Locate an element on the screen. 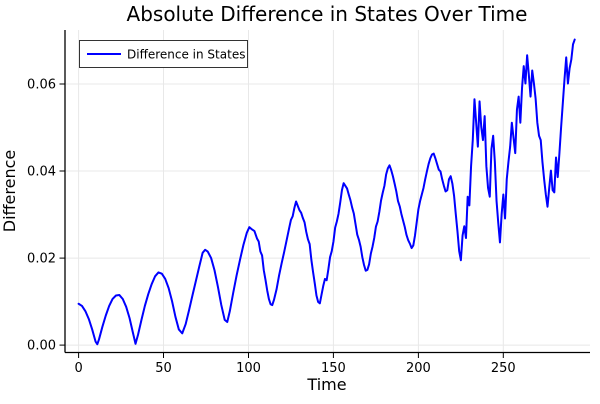 This screenshot has width=600, height=404. x-tick-label: 200 is located at coordinates (418, 368).